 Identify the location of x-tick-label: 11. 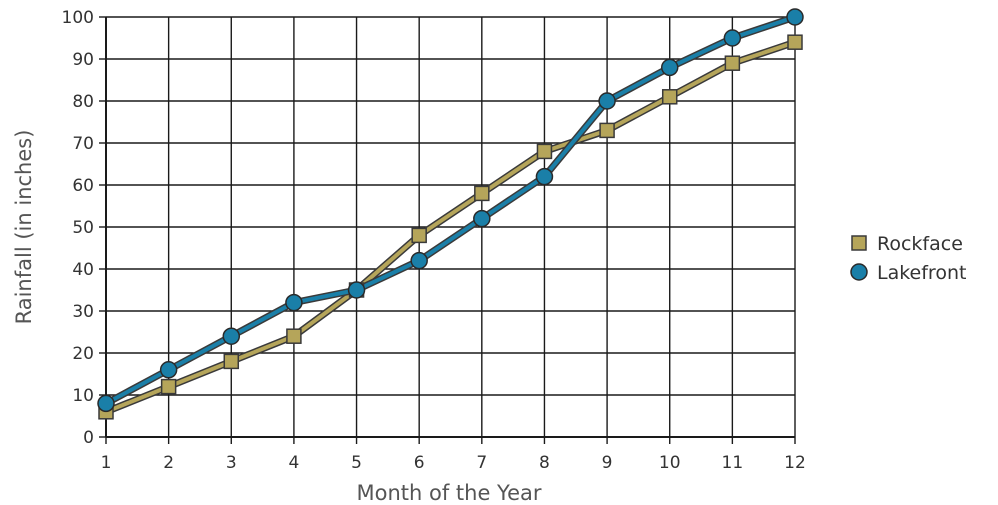
(733, 463).